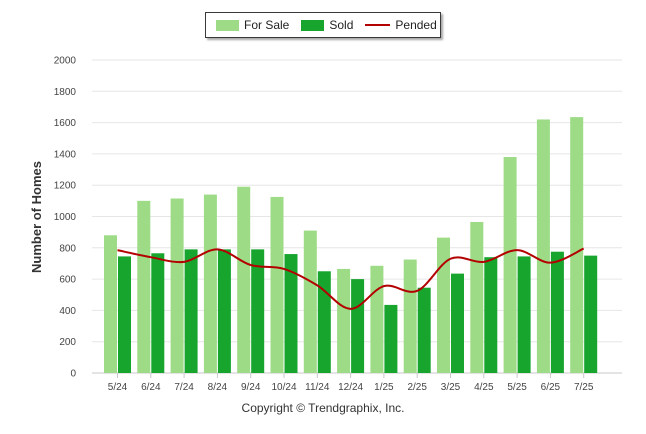 This screenshot has width=646, height=434. What do you see at coordinates (451, 387) in the screenshot?
I see `x-tick-label: 3/25` at bounding box center [451, 387].